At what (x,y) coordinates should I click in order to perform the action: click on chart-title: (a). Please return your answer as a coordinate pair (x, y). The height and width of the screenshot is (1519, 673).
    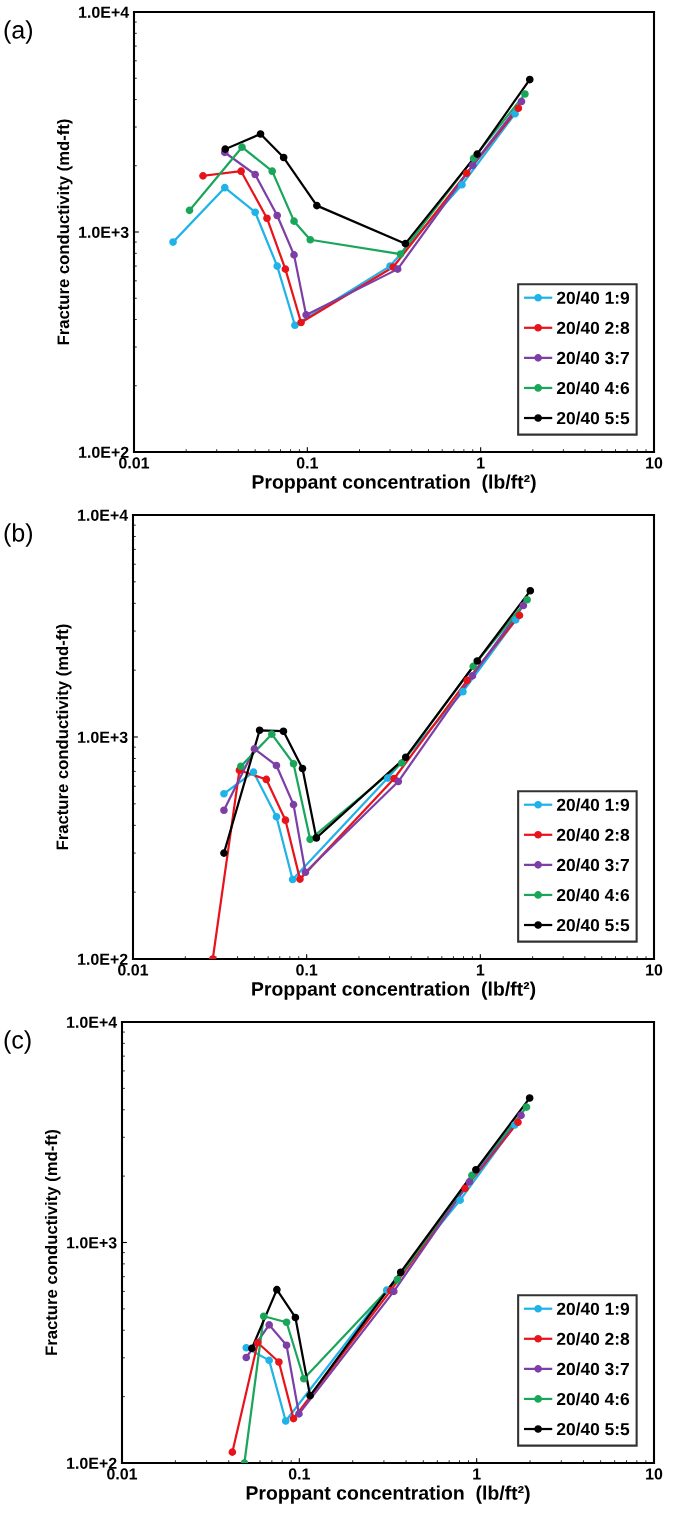
    Looking at the image, I should click on (18, 32).